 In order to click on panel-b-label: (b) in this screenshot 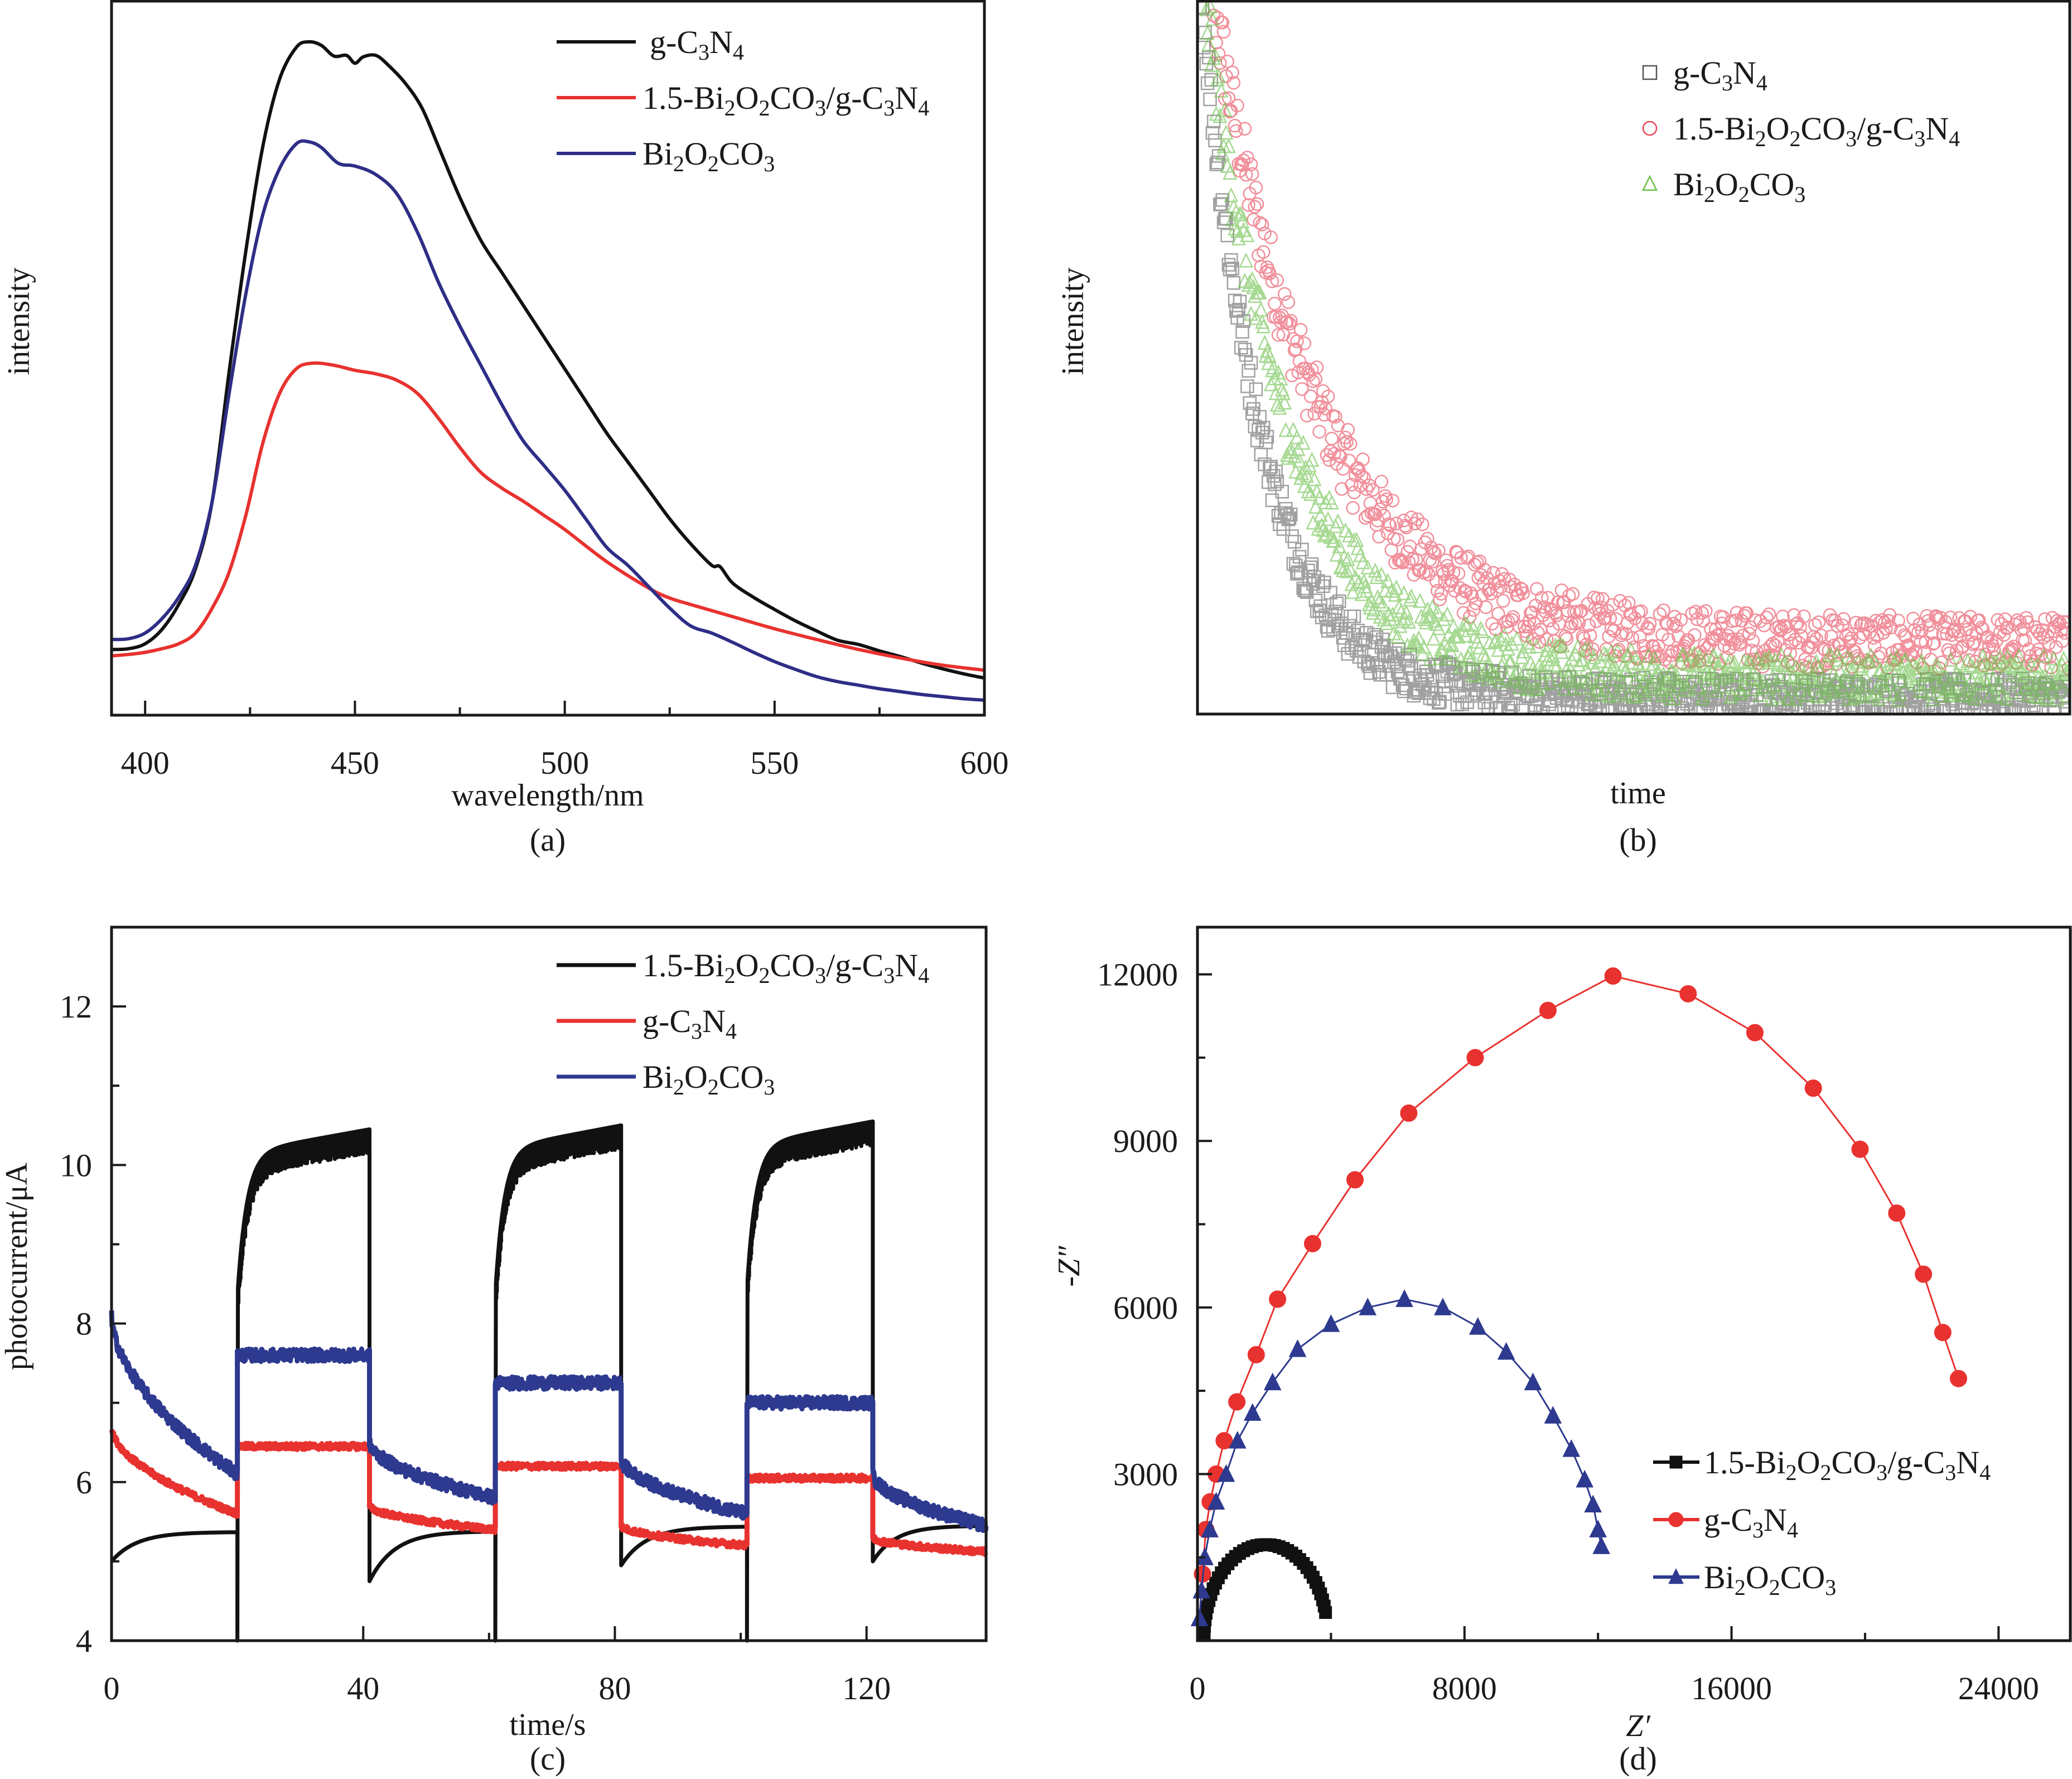, I will do `click(1638, 840)`.